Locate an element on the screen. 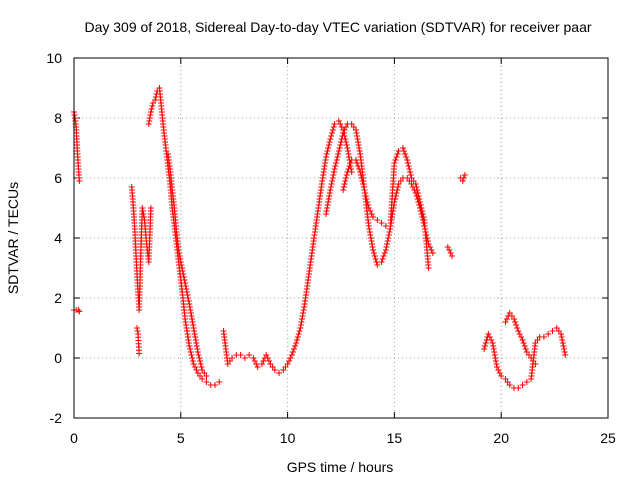  x-tick-label: 0 is located at coordinates (74, 438).